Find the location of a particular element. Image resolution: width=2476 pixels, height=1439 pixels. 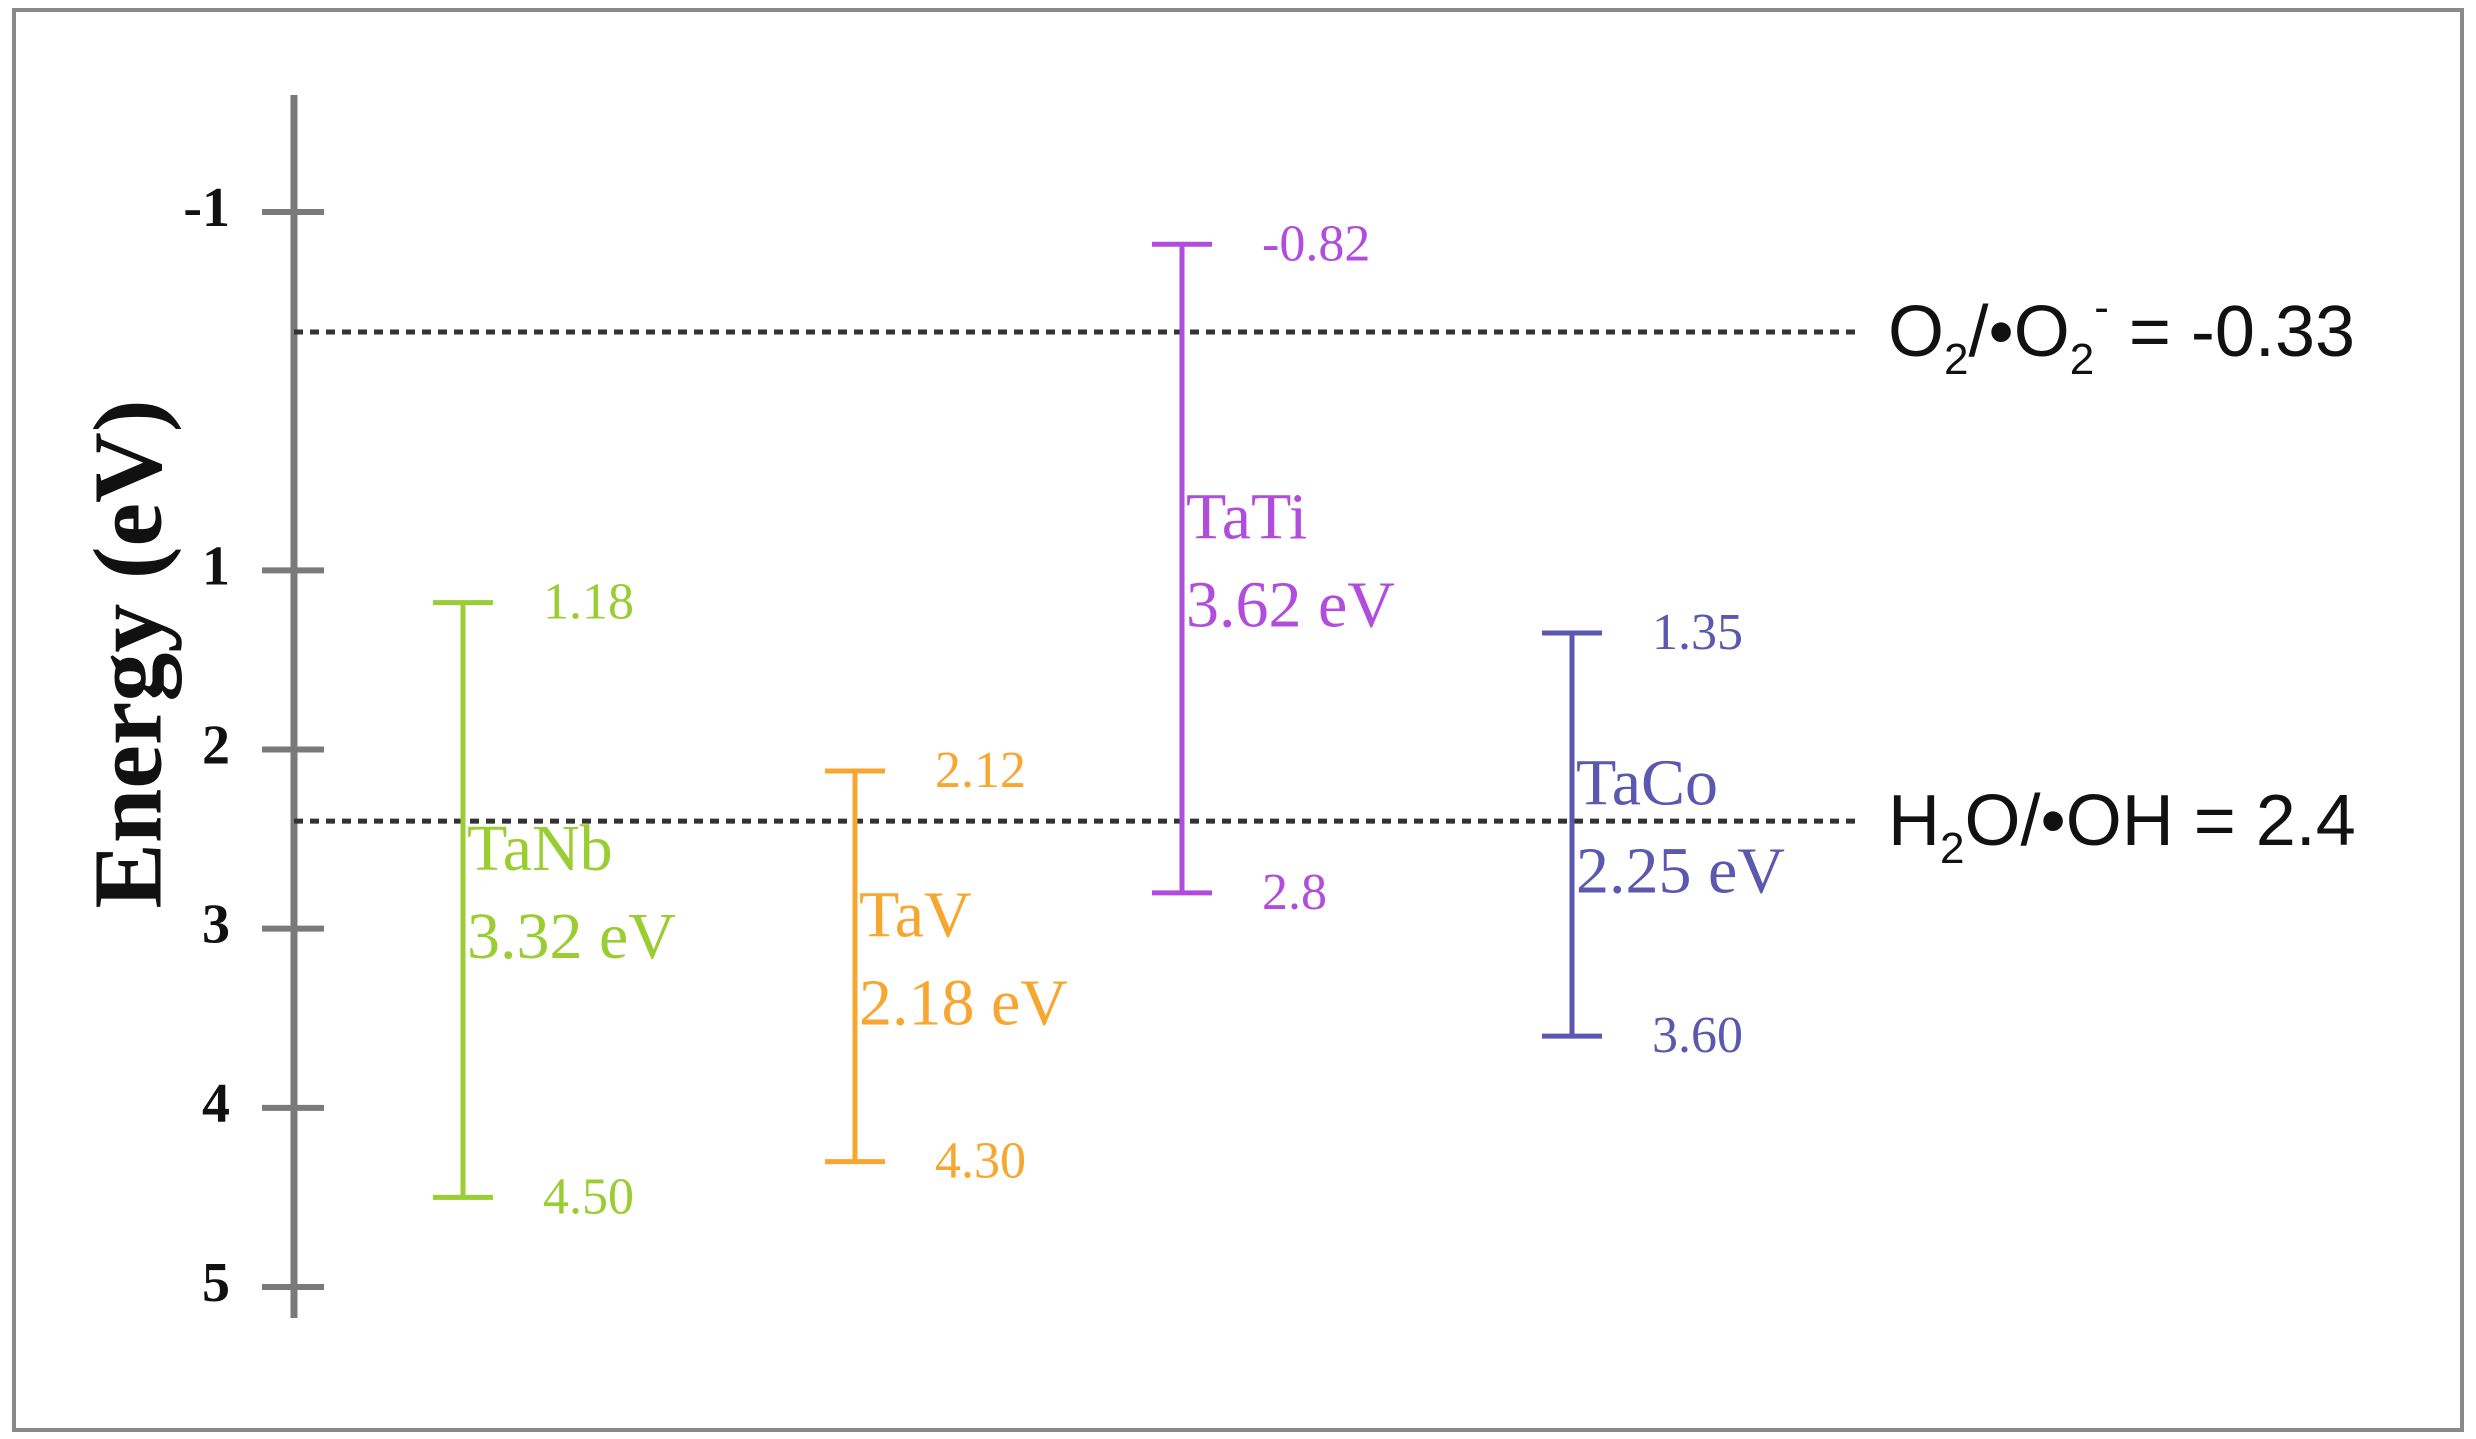

y-tick-label-0: -1 is located at coordinates (206, 208).